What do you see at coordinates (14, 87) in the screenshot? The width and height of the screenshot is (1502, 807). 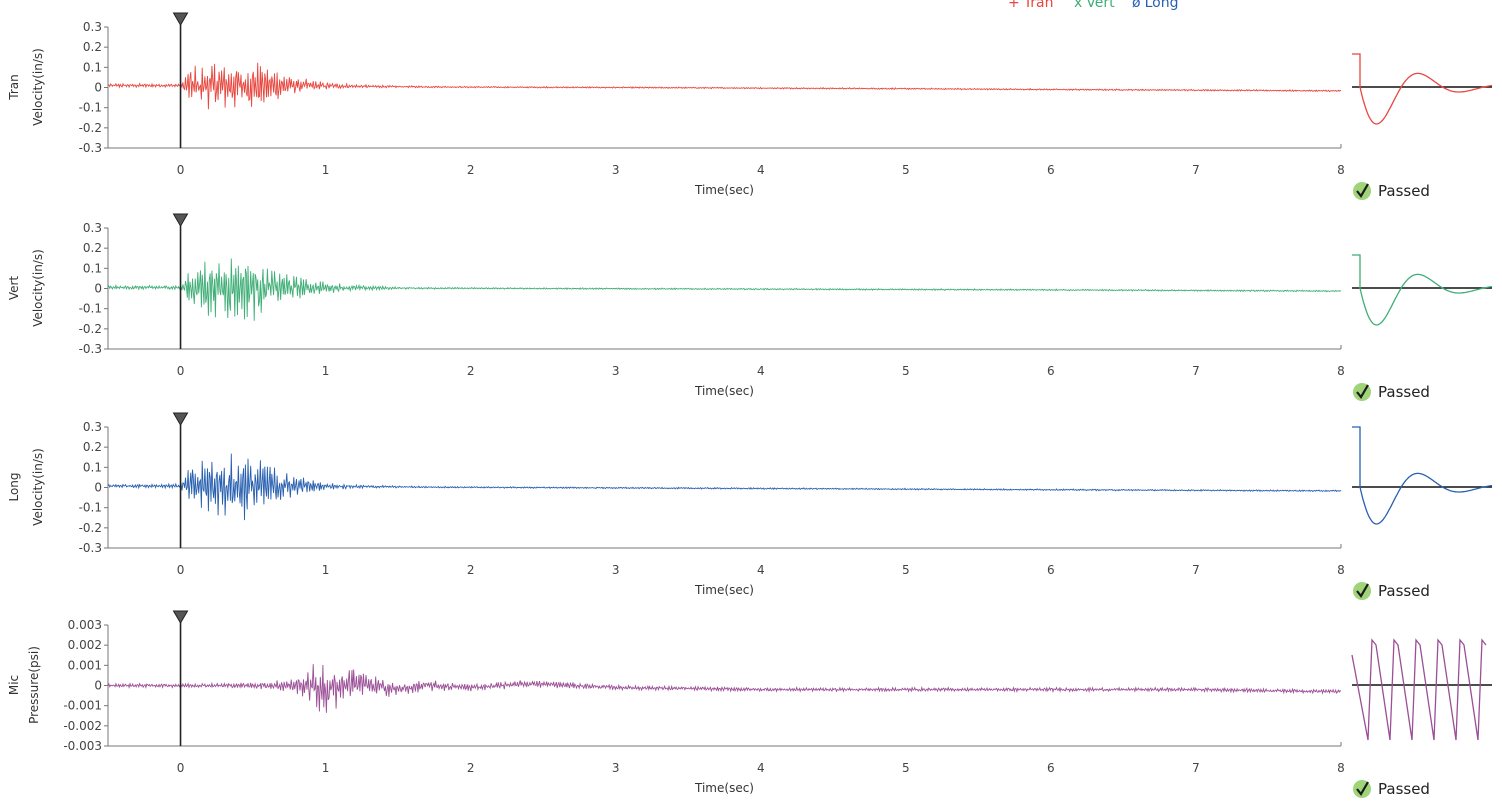 I see `channel-label: Tran` at bounding box center [14, 87].